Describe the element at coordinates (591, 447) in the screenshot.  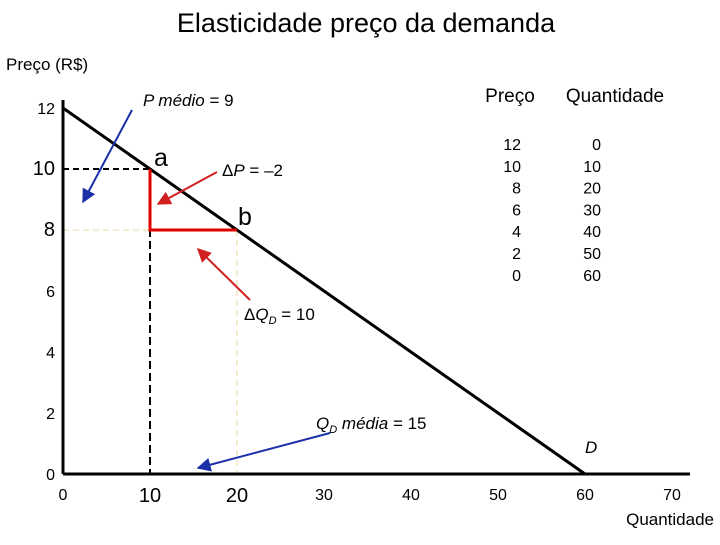
I see `series-label-d: D` at that location.